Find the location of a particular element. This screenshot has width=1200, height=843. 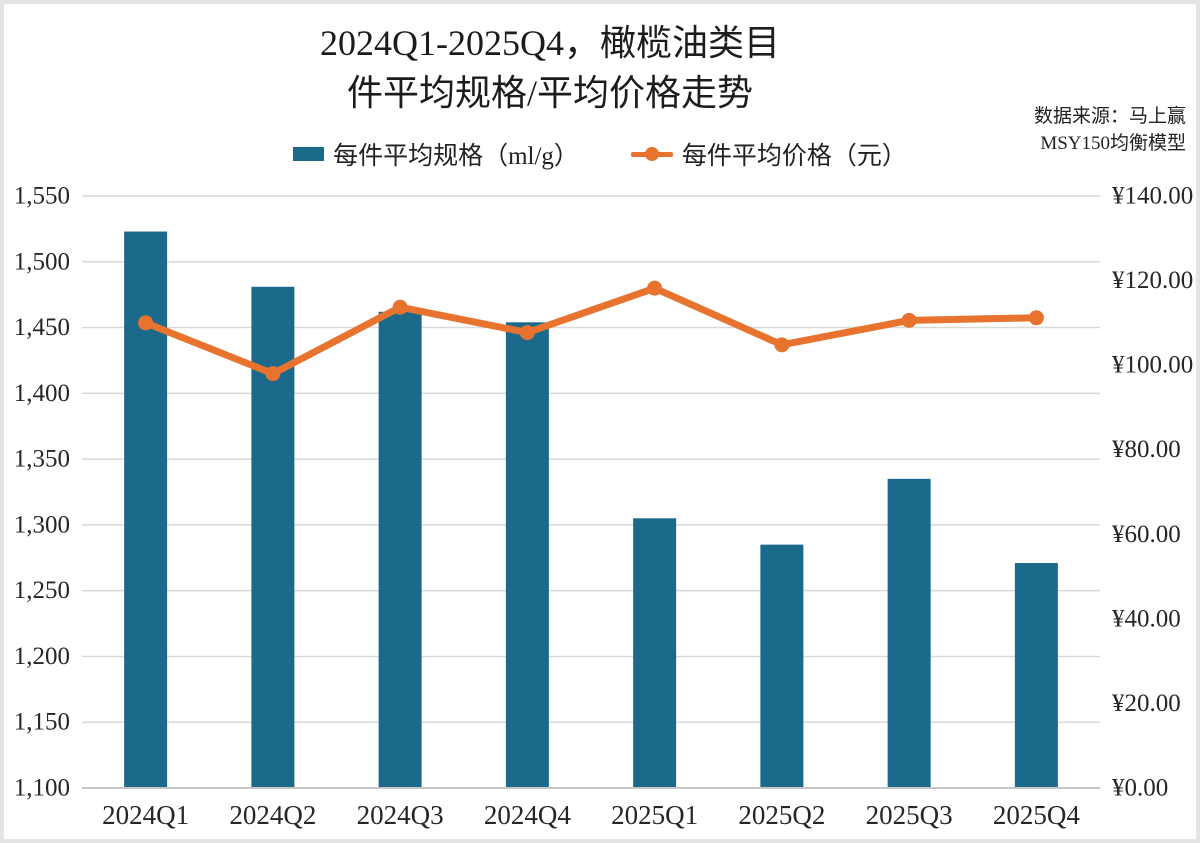

left-axis-tick-label: 1,400 is located at coordinates (42, 393).